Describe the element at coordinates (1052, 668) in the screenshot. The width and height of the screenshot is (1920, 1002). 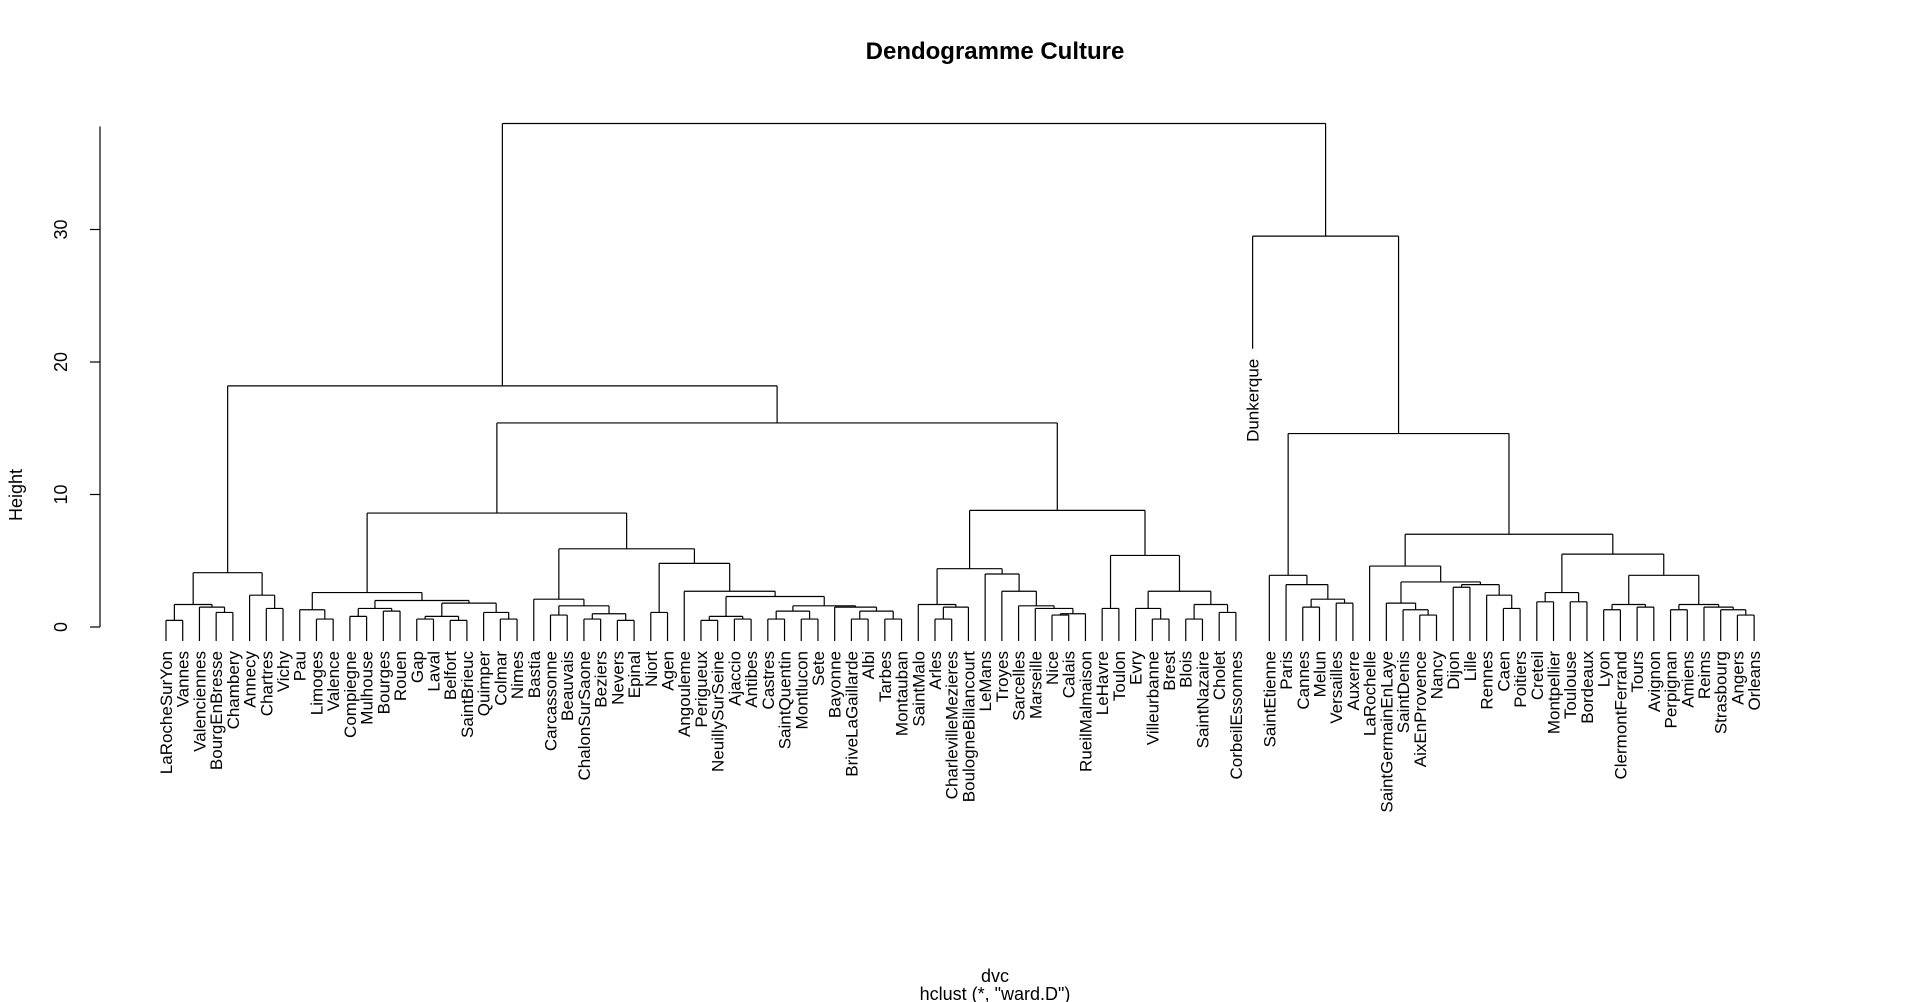
I see `leaf-label: Nice` at that location.